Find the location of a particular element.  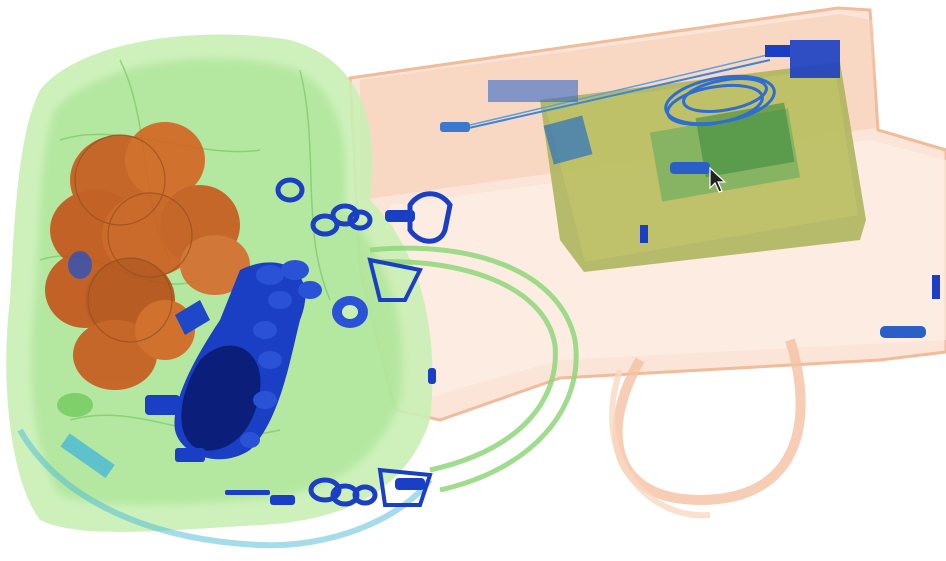

small-metal-parts is located at coordinates (330, 357).